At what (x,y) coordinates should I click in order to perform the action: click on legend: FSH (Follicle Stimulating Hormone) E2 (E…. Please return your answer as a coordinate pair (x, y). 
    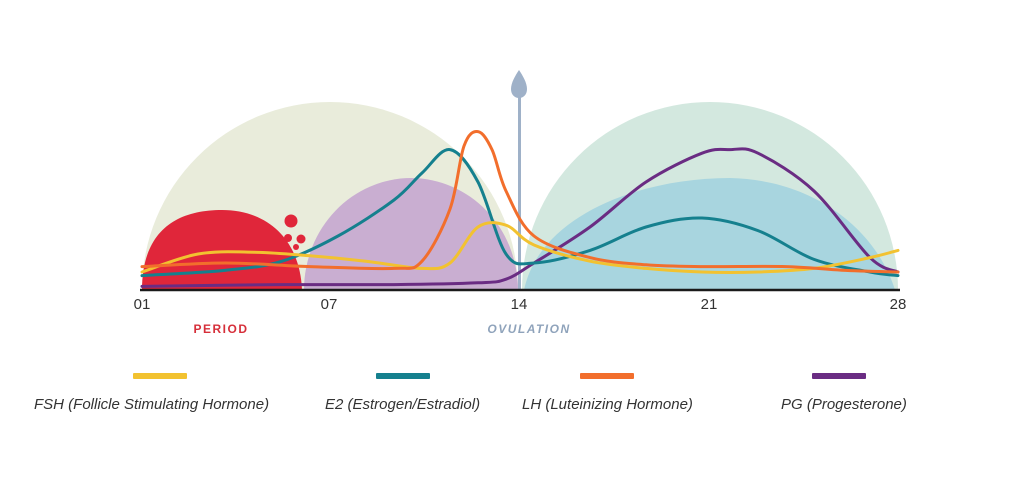
    Looking at the image, I should click on (512, 395).